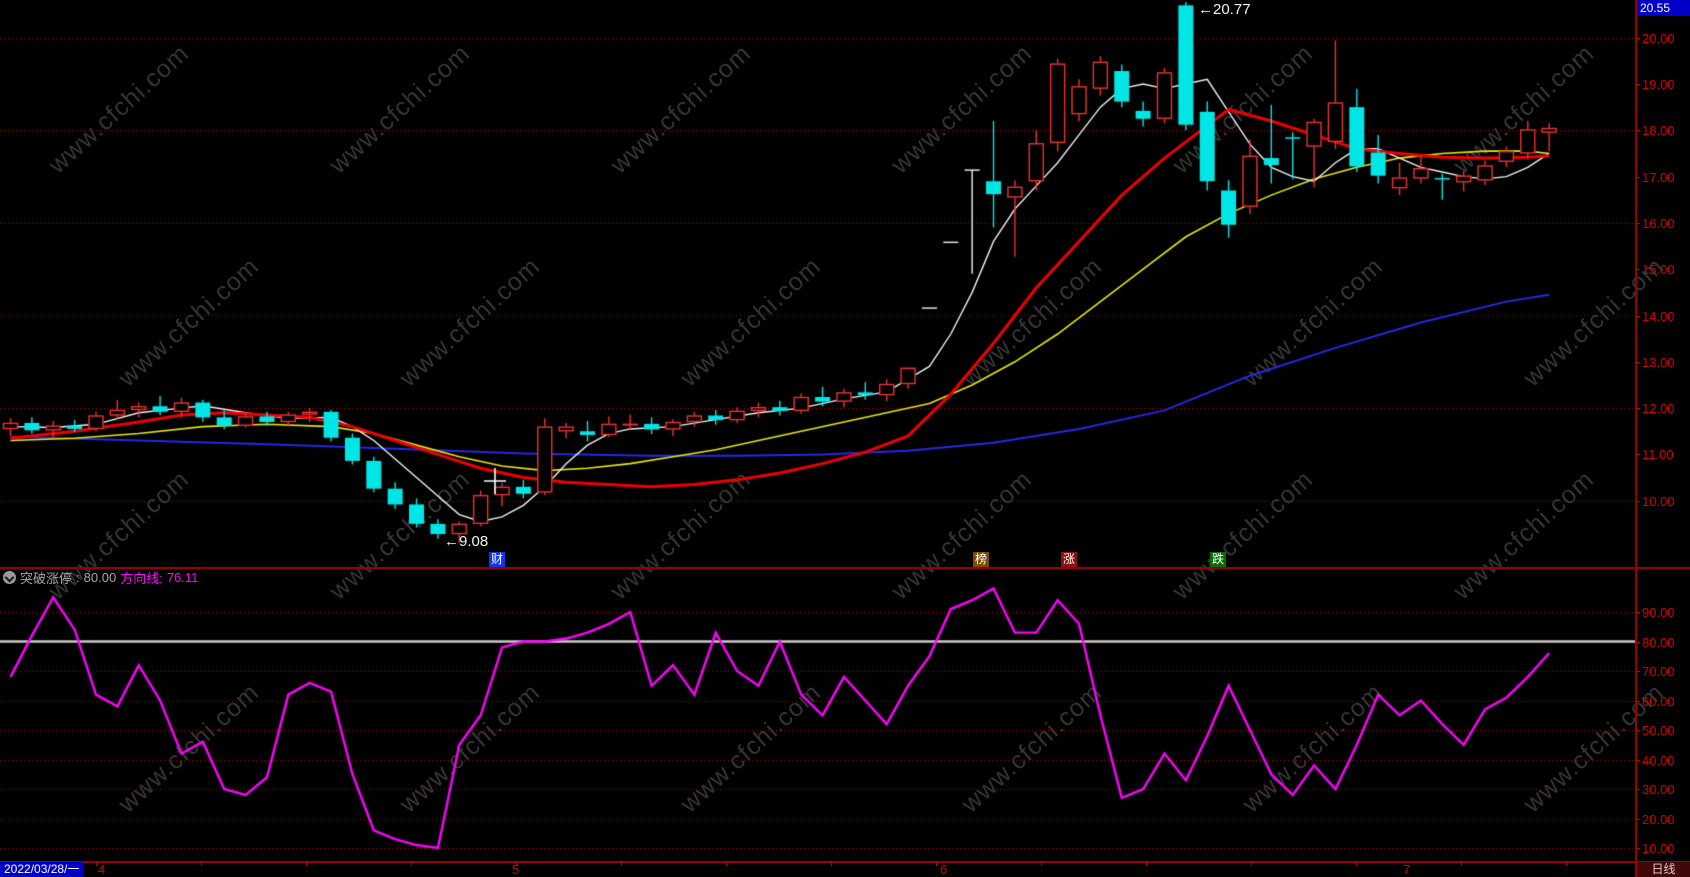 The image size is (1690, 877). Describe the element at coordinates (46, 578) in the screenshot. I see `indicator-name: 突破涨停` at that location.